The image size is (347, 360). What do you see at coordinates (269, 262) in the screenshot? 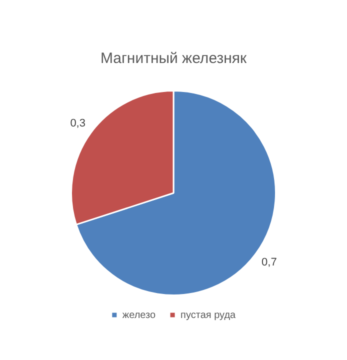
I see `data-label: 0,7` at bounding box center [269, 262].